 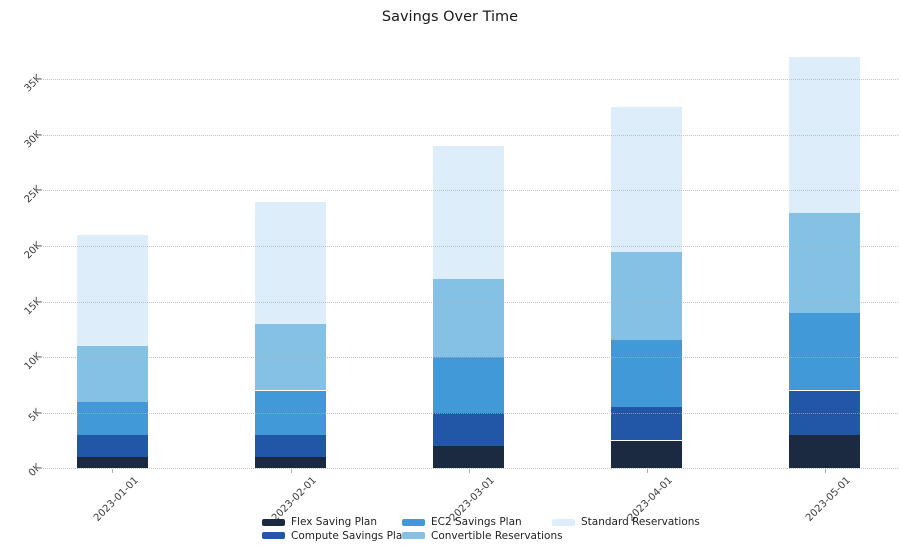 What do you see at coordinates (112, 374) in the screenshot?
I see `bar-segment-2023-01-01-convertible-reservations` at bounding box center [112, 374].